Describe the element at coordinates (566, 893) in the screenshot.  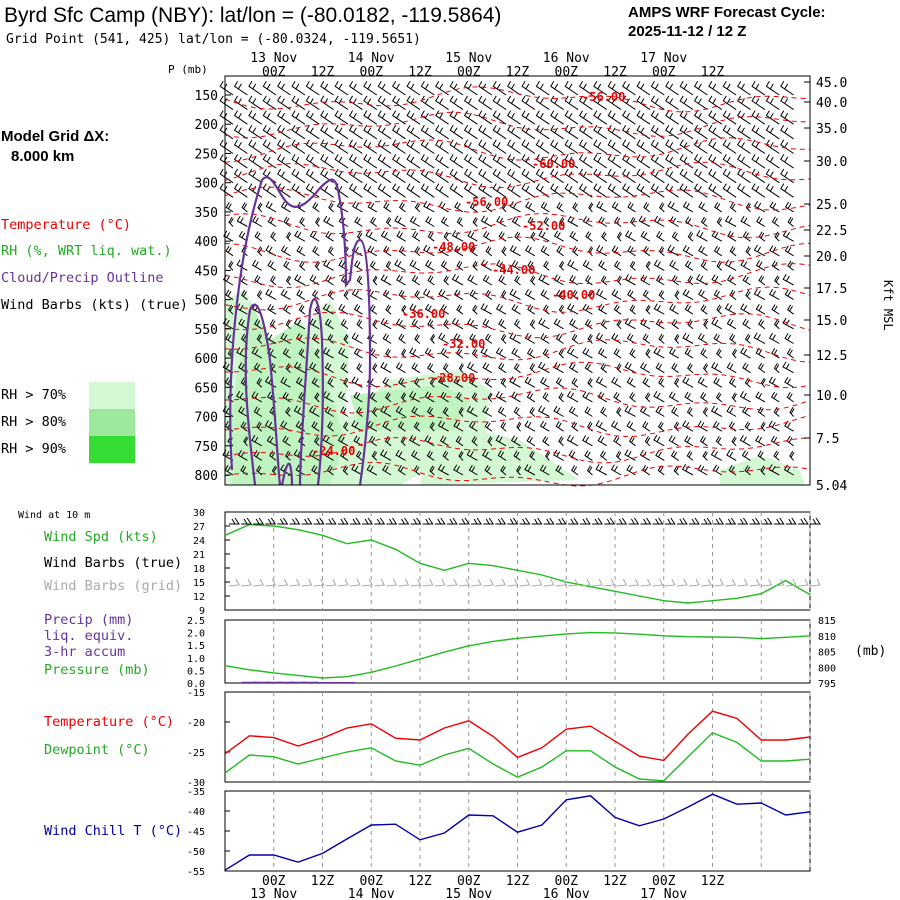
I see `bottom-date-label: 16 Nov` at that location.